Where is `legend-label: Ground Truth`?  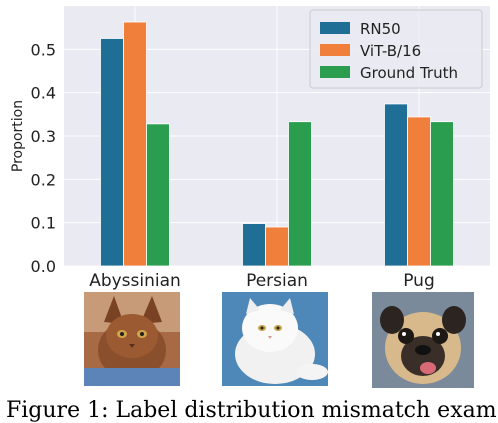
legend-label: Ground Truth is located at coordinates (409, 73).